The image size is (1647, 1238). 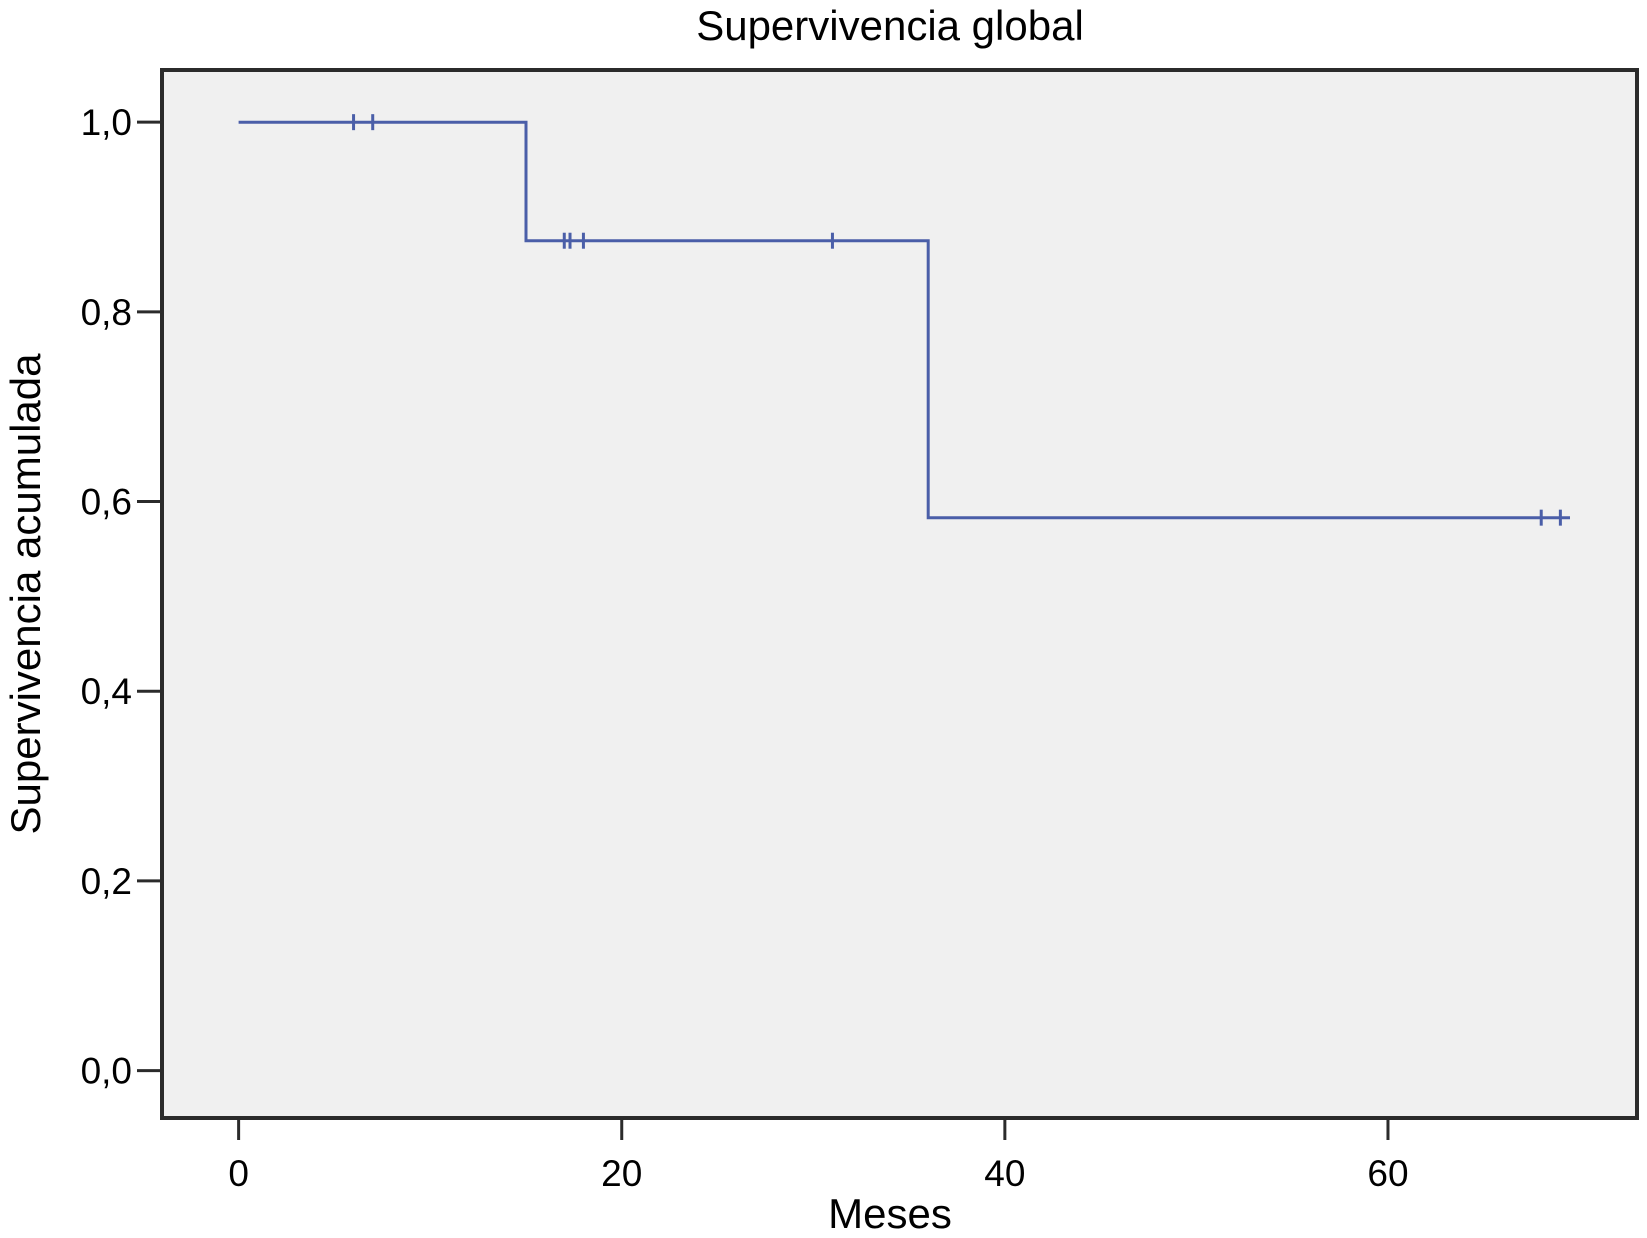 I want to click on x-tick-label: 60, so click(x=1387, y=1173).